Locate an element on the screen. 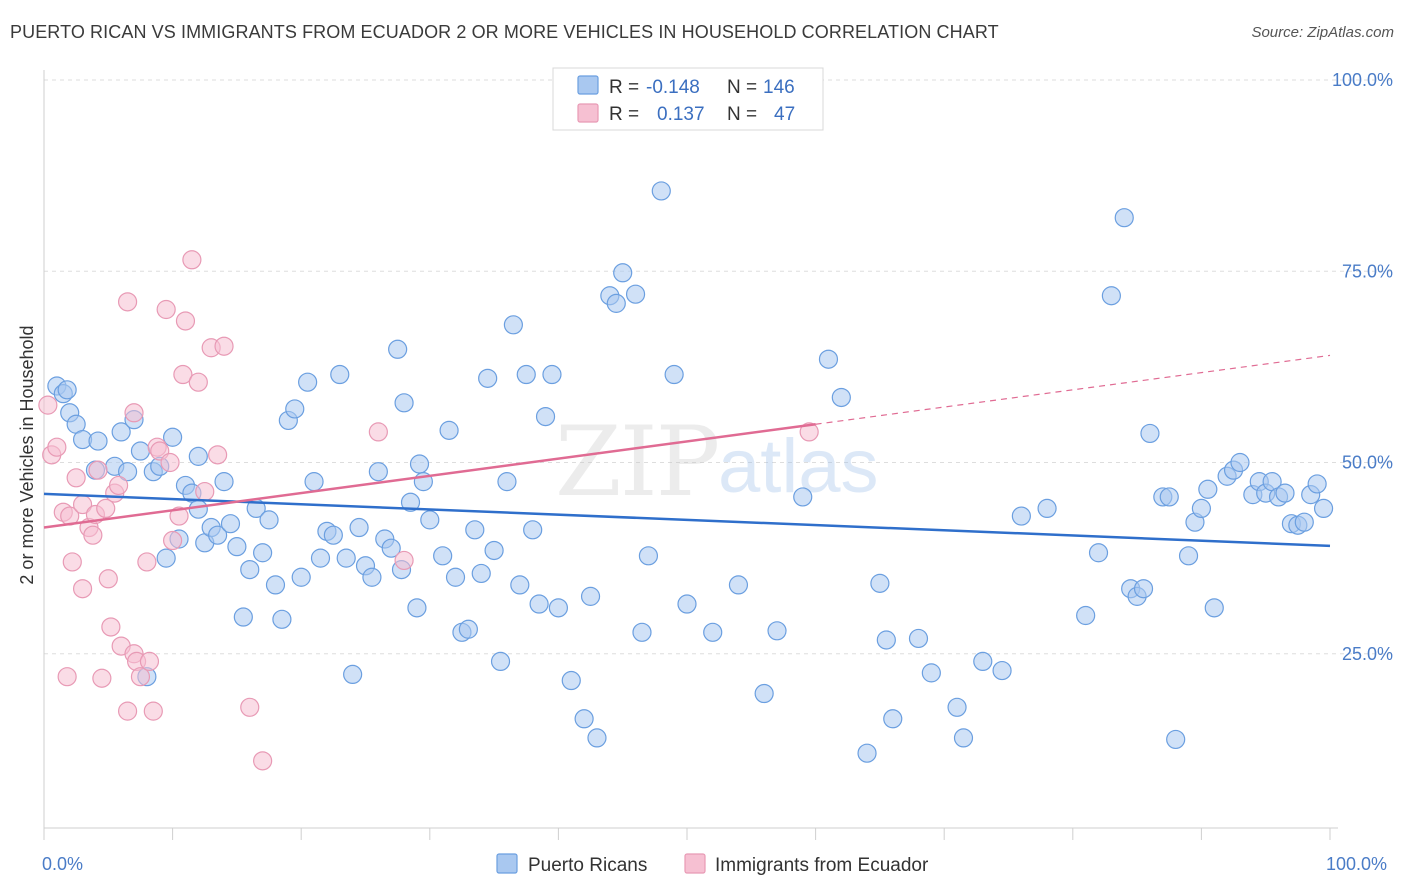 Image resolution: width=1406 pixels, height=892 pixels. watermark: ZIP atlas is located at coordinates (717, 462).